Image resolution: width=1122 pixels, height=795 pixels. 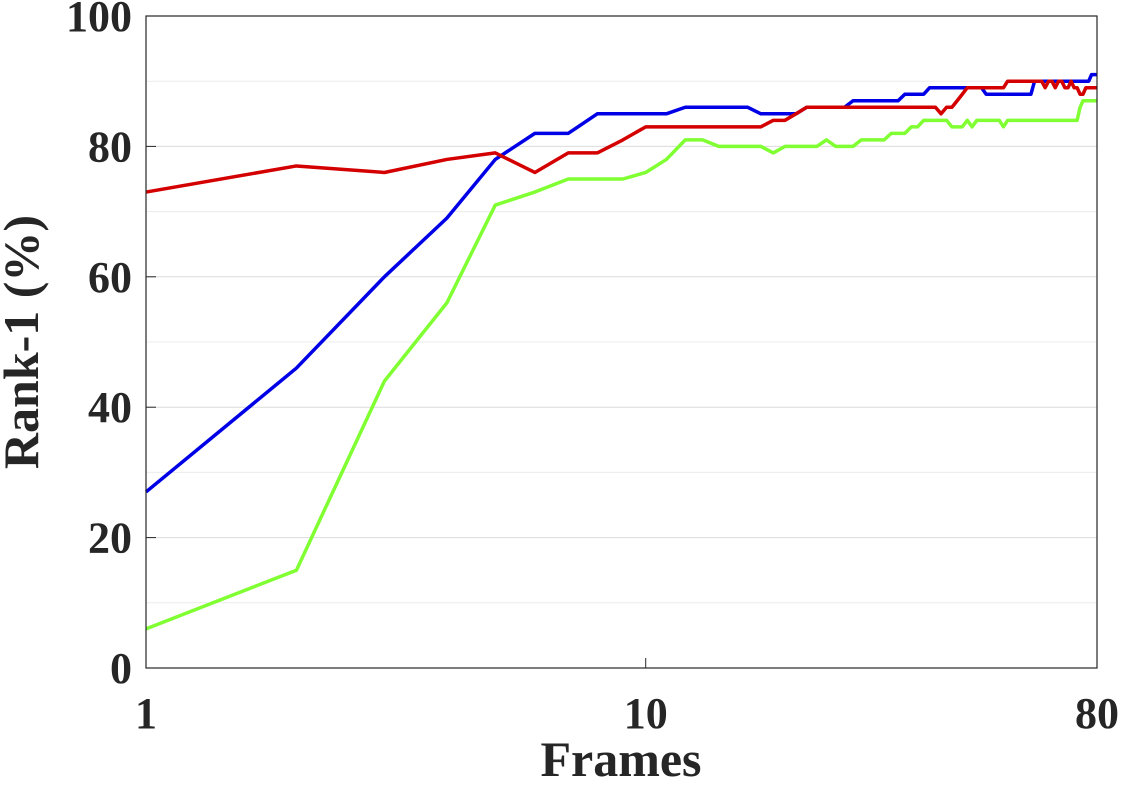 I want to click on y-tick-label: 40, so click(x=110, y=407).